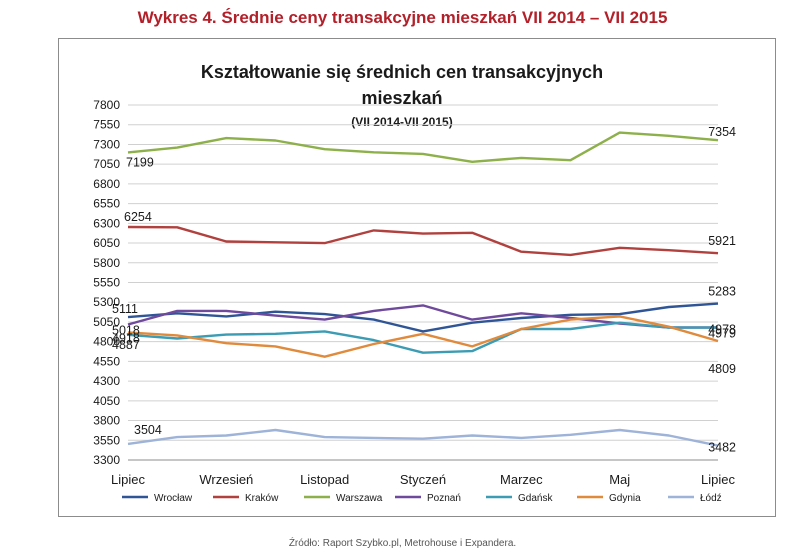 This screenshot has height=560, width=805. Describe the element at coordinates (125, 309) in the screenshot. I see `data-label: 5111` at that location.